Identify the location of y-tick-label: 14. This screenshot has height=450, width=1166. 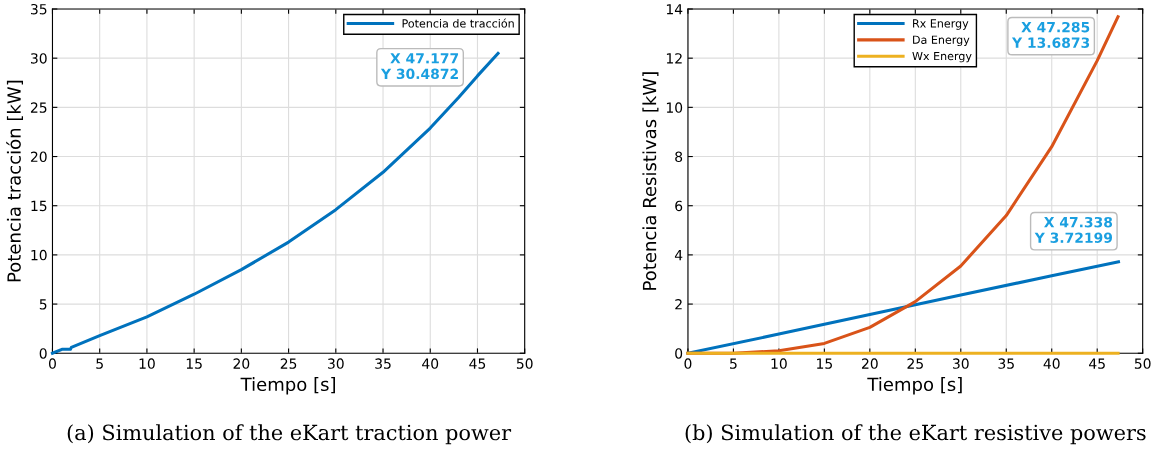
(674, 9).